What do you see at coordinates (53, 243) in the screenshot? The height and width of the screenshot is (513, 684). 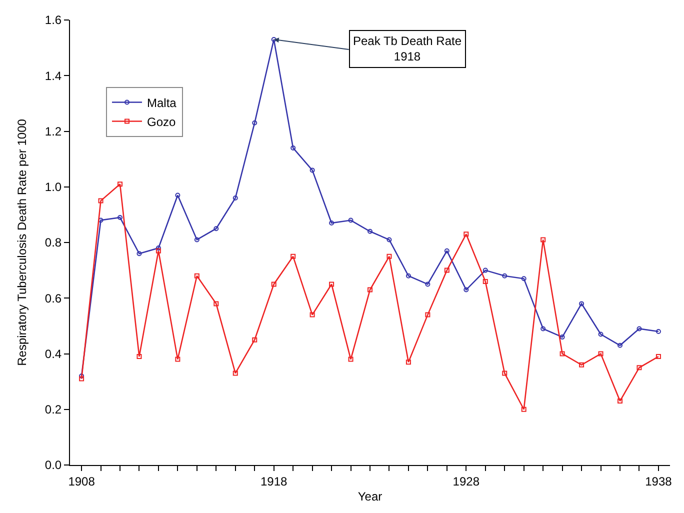 I see `y-tick-label: 0.8` at bounding box center [53, 243].